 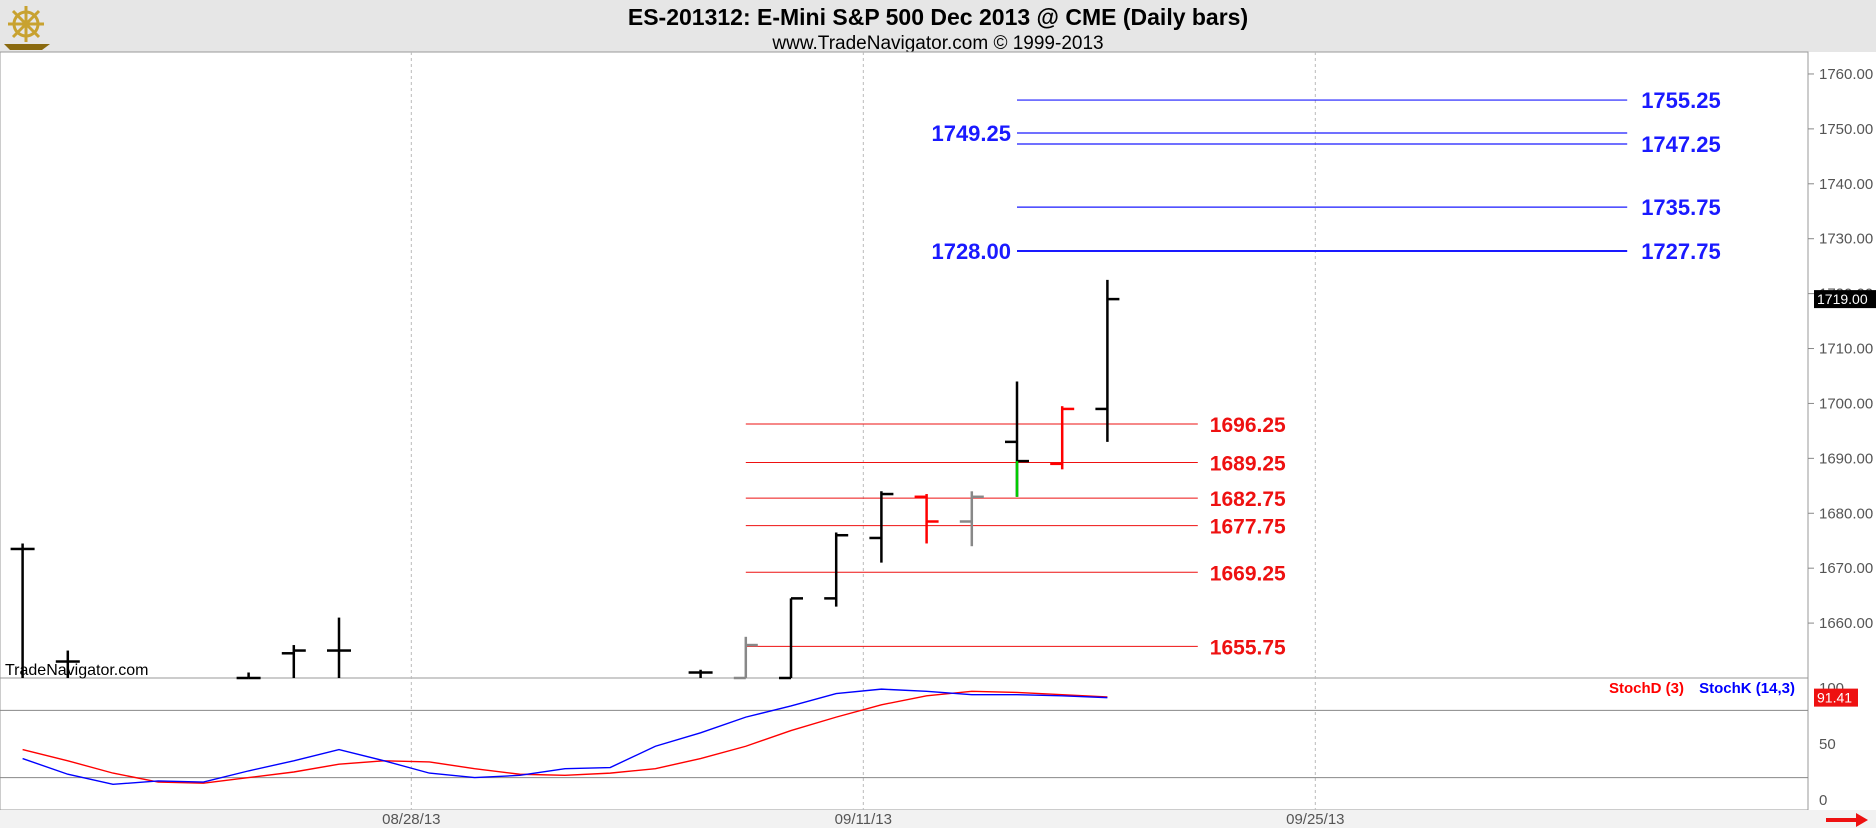 I want to click on header-band, so click(x=938, y=26).